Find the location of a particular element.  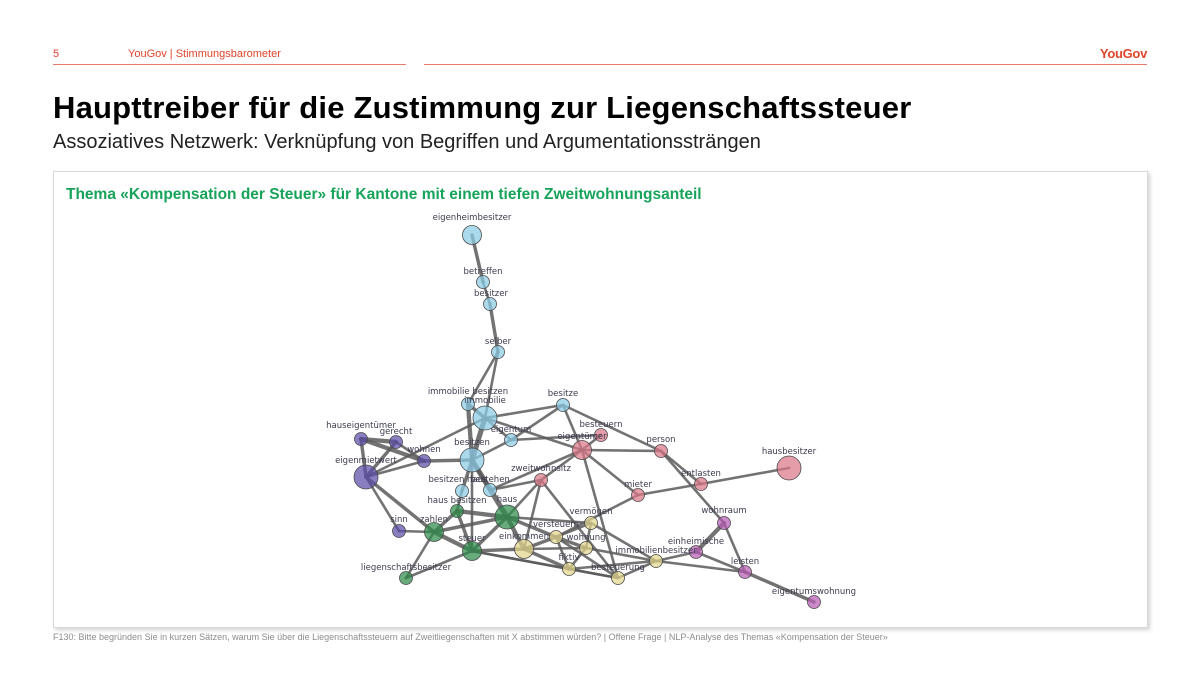

network-node-vermoegen is located at coordinates (591, 523).